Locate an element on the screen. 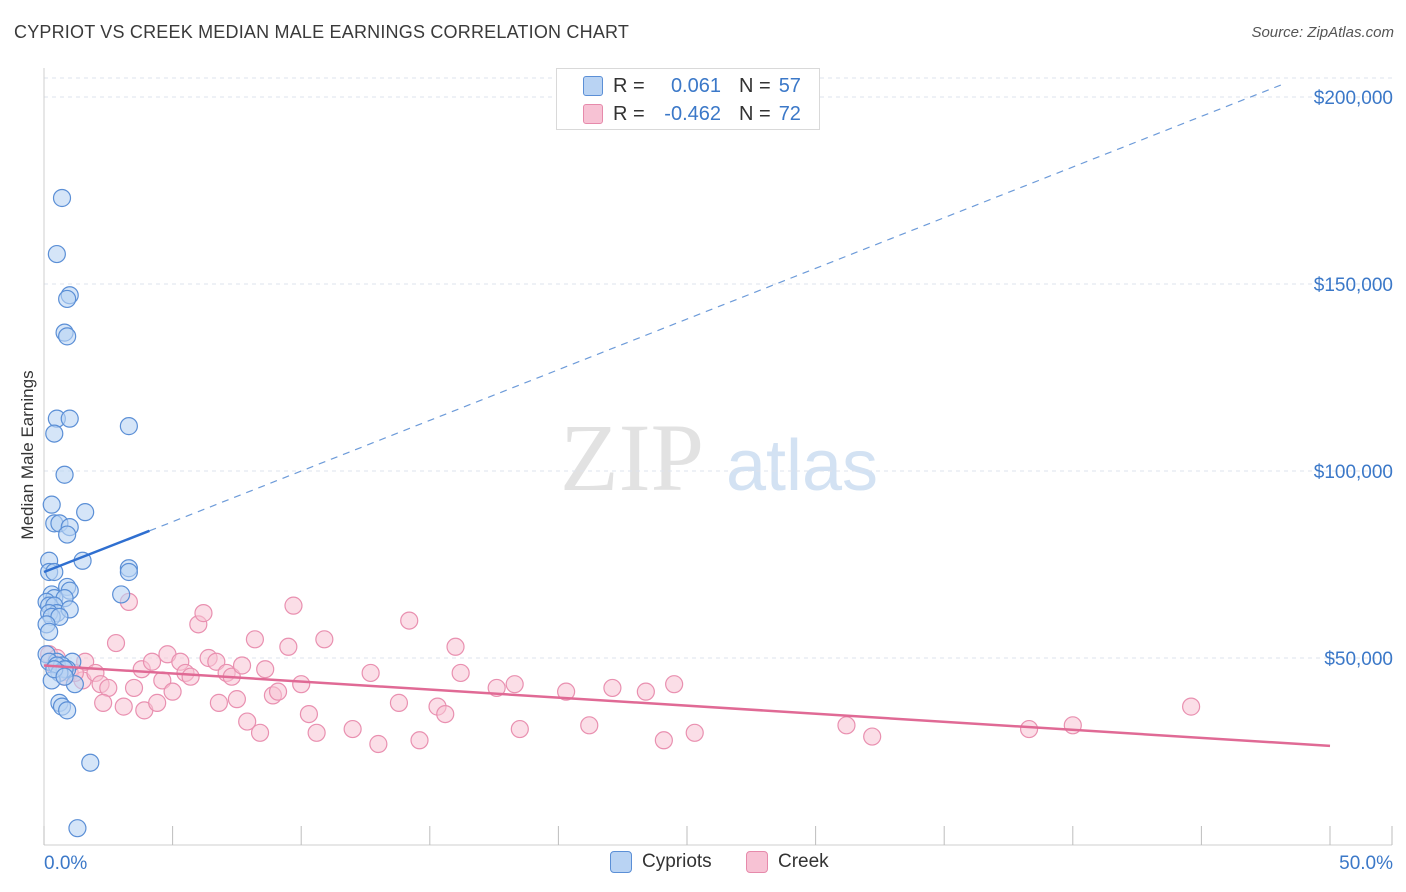 The height and width of the screenshot is (892, 1406). legend-r-value: -0.462 is located at coordinates (692, 113).